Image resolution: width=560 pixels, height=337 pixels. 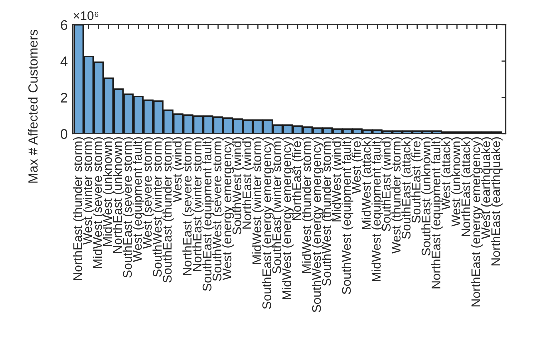 What do you see at coordinates (477, 222) in the screenshot?
I see `x-tick-label: NorthEast (energy emergency)` at bounding box center [477, 222].